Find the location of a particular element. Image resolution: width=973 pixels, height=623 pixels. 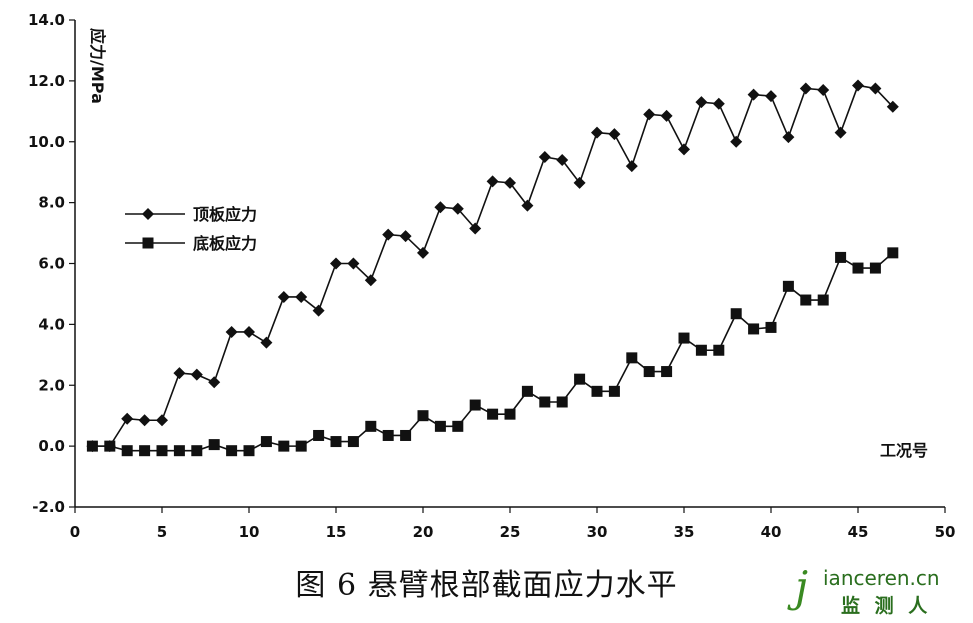

x-tick-label: 45 is located at coordinates (858, 532).